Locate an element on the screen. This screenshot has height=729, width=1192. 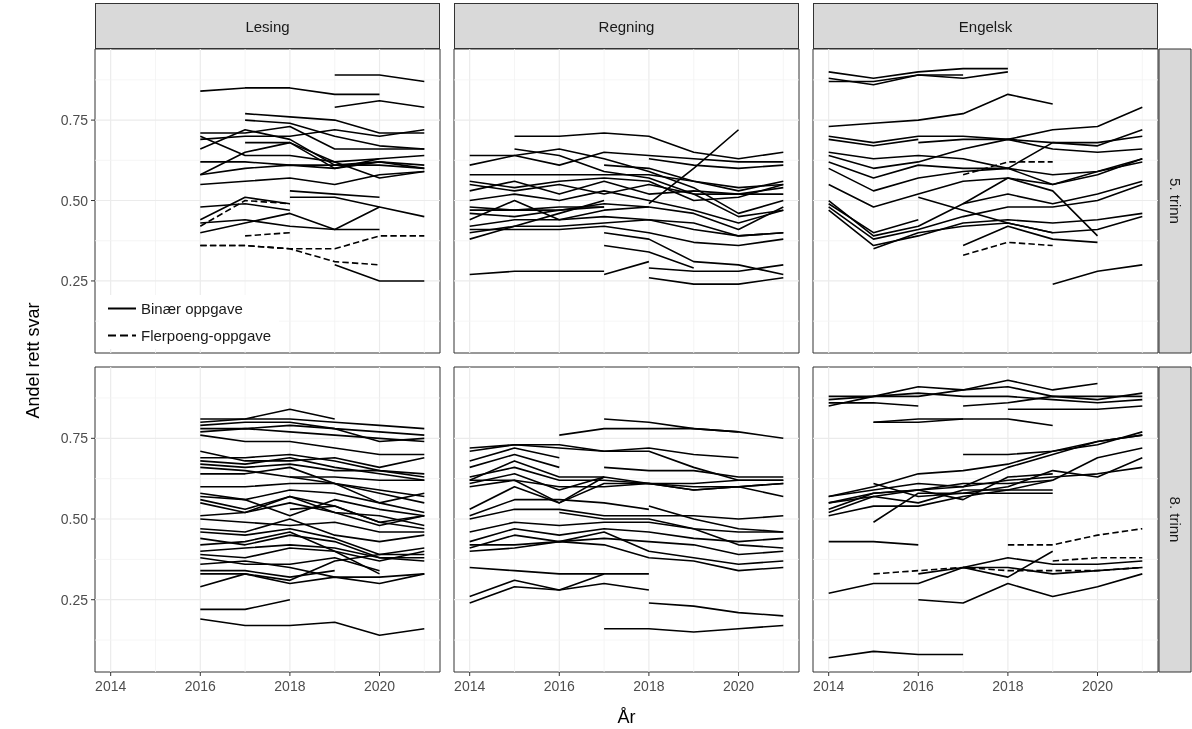
text: 5. trinn is located at coordinates (1175, 201).